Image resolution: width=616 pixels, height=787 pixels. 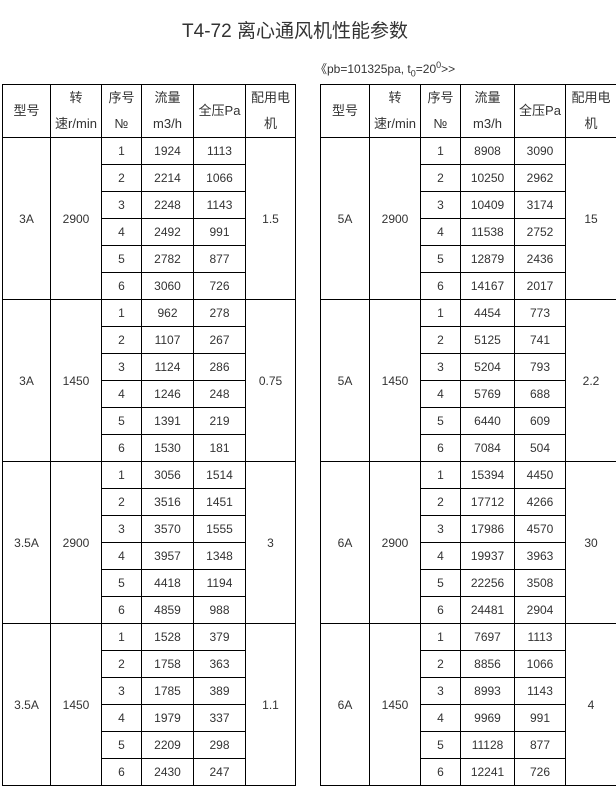 What do you see at coordinates (468, 502) in the screenshot?
I see `table-row: 2 17712 4266` at bounding box center [468, 502].